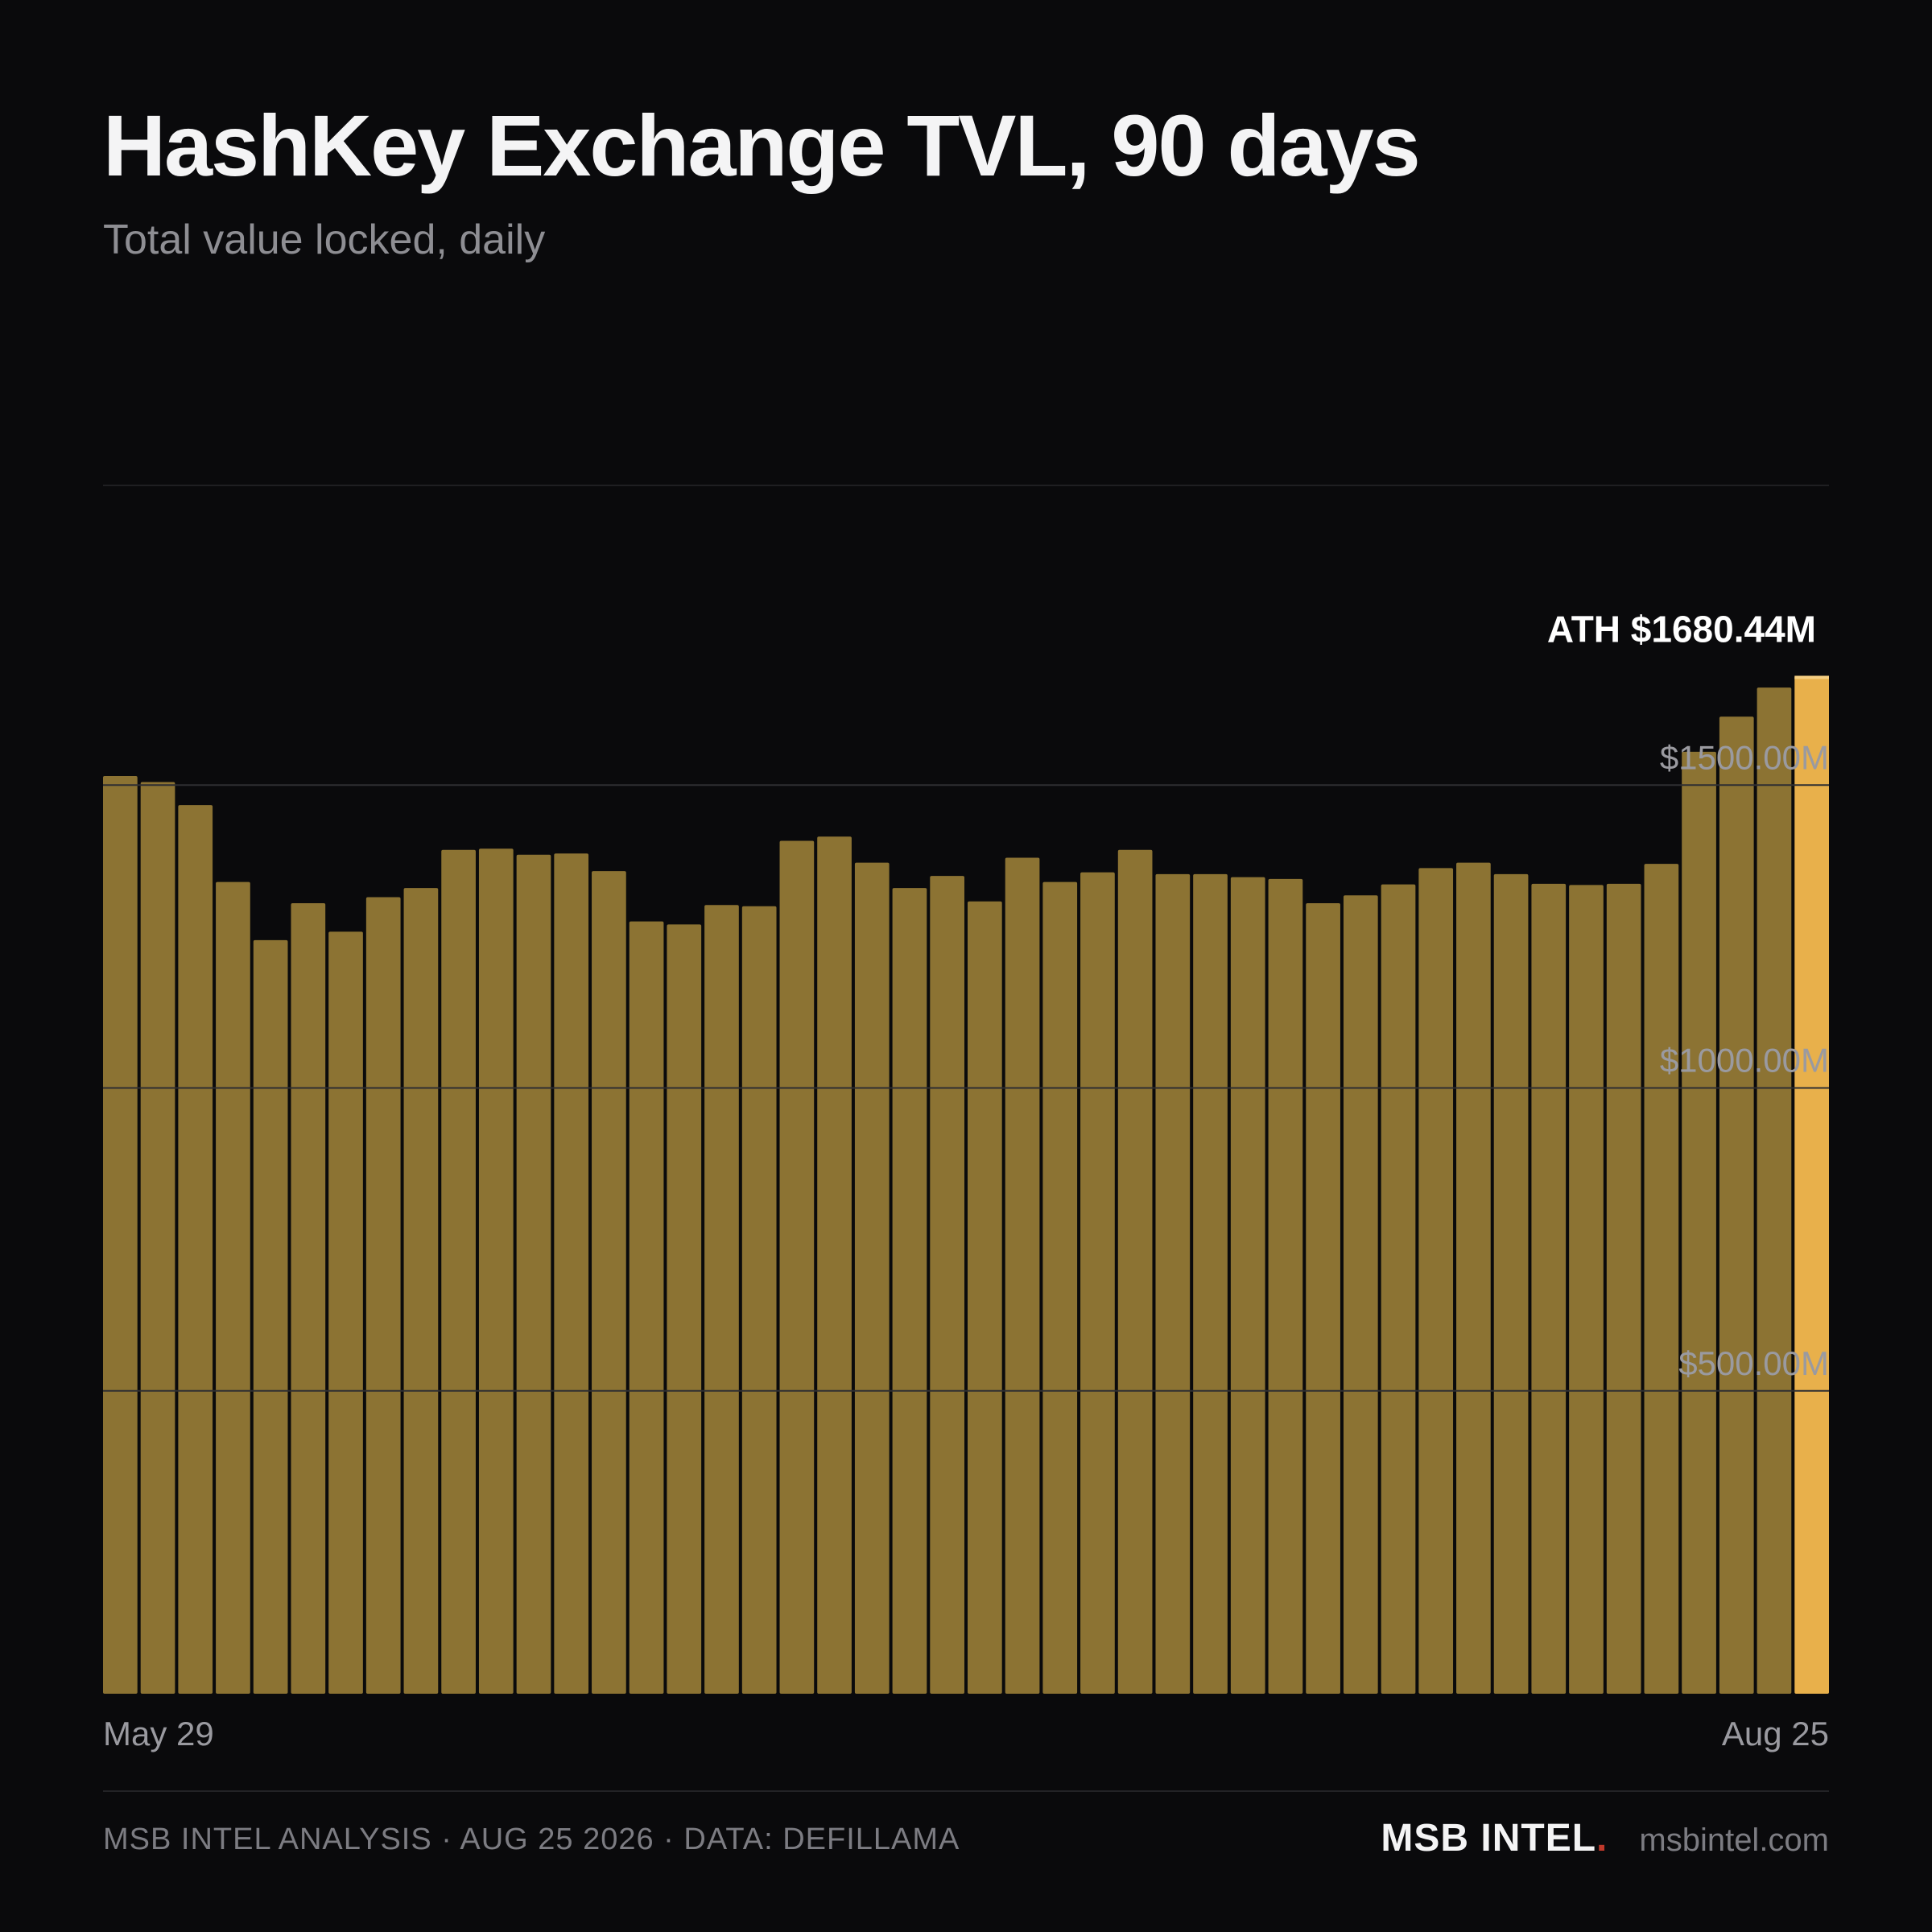 Image resolution: width=1932 pixels, height=1932 pixels. Describe the element at coordinates (1744, 1061) in the screenshot. I see `y-tick-label: $1000.00M` at that location.